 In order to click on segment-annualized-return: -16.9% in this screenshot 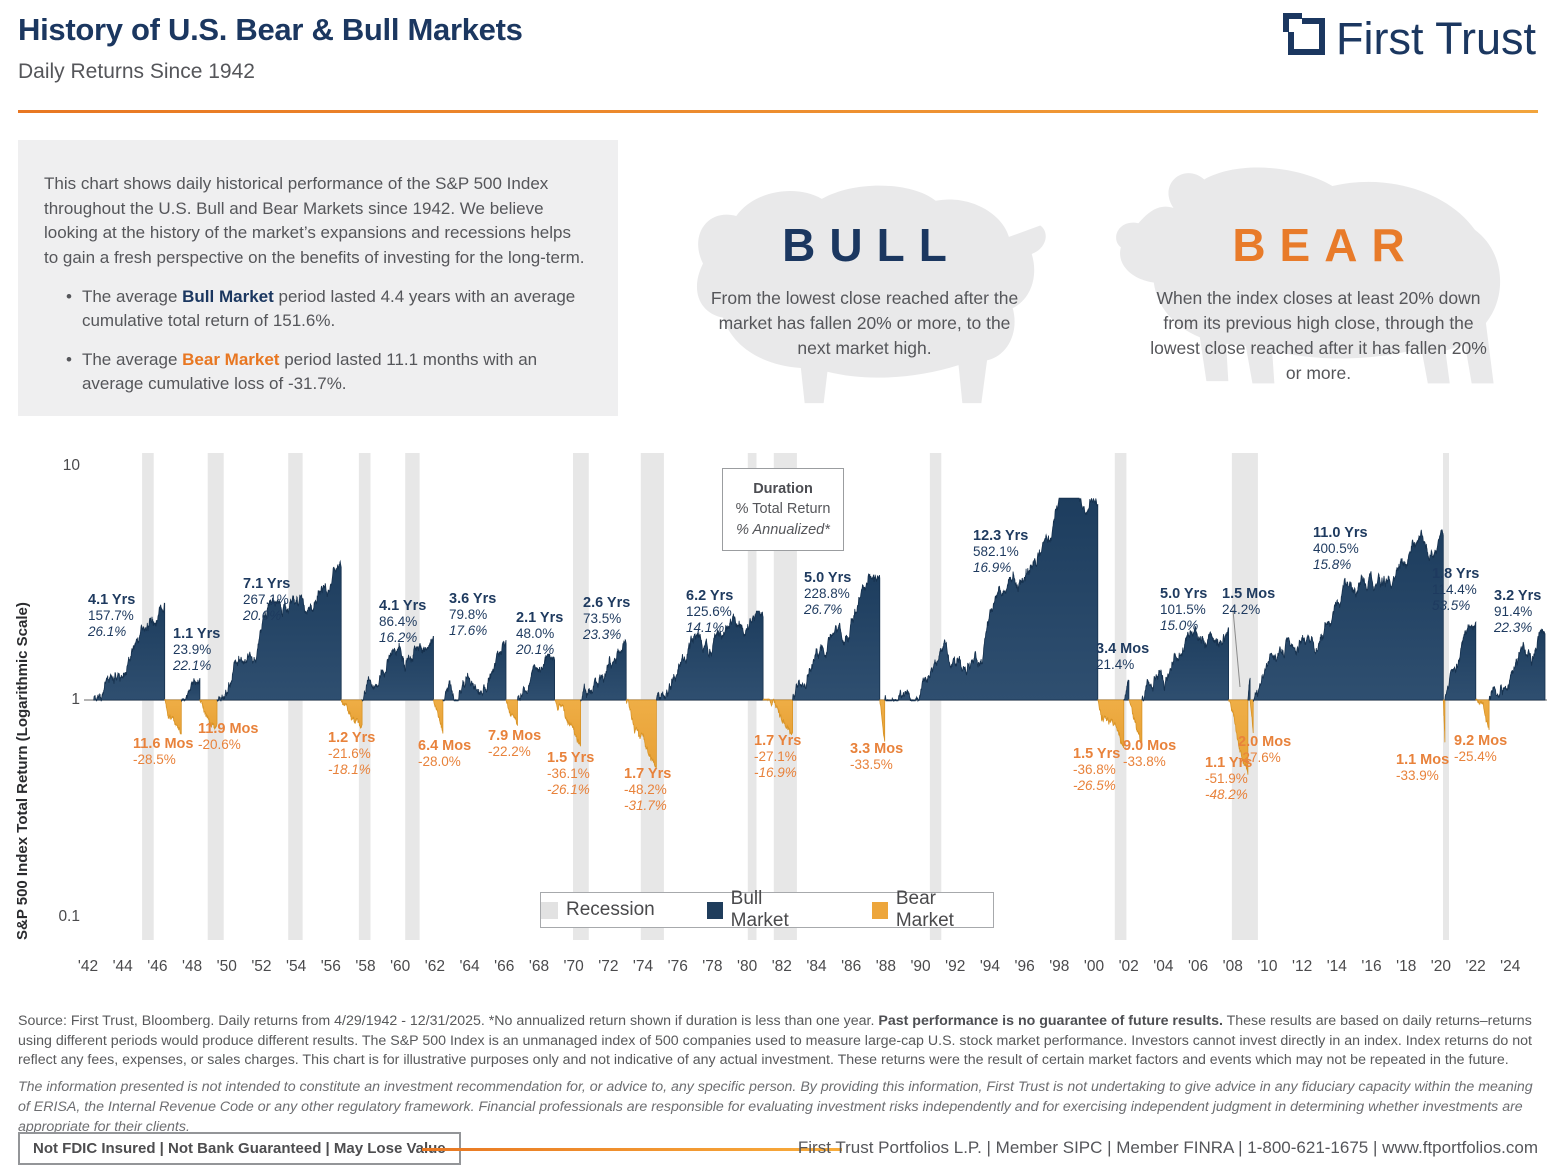, I will do `click(775, 772)`.